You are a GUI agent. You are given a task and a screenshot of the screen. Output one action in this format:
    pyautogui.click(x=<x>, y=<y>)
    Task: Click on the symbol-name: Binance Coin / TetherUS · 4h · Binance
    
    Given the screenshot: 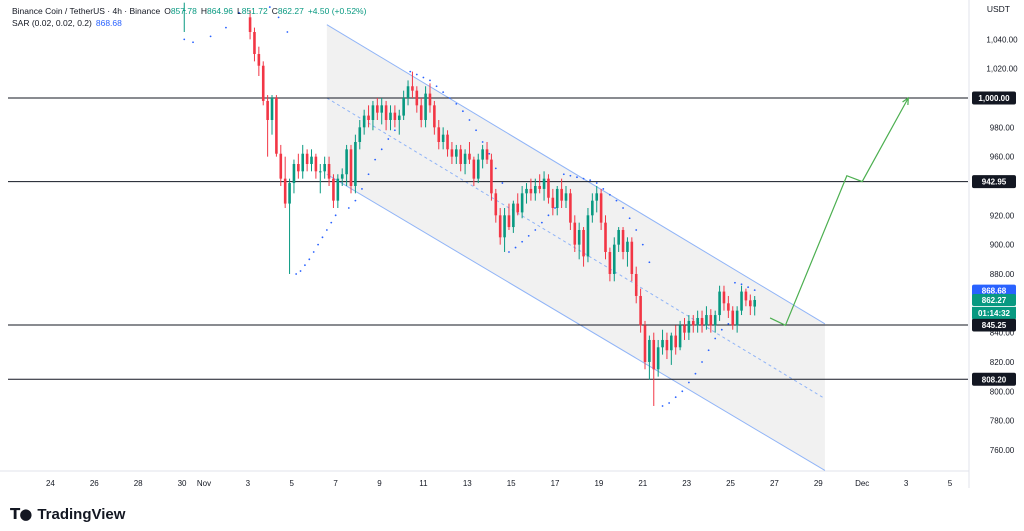 What is the action you would take?
    pyautogui.click(x=86, y=11)
    